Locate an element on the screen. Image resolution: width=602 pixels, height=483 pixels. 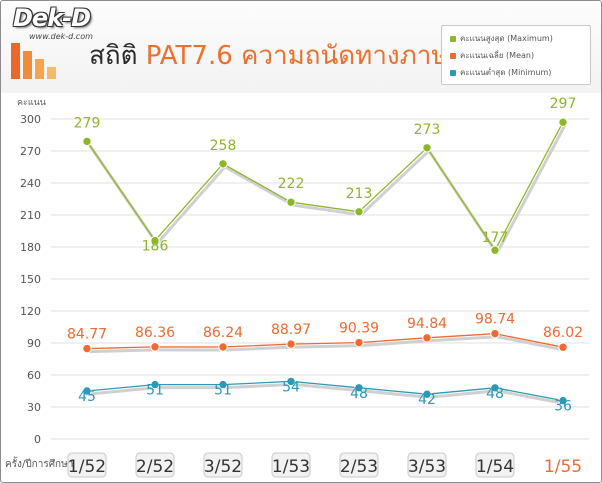
data-label: 297 is located at coordinates (563, 104).